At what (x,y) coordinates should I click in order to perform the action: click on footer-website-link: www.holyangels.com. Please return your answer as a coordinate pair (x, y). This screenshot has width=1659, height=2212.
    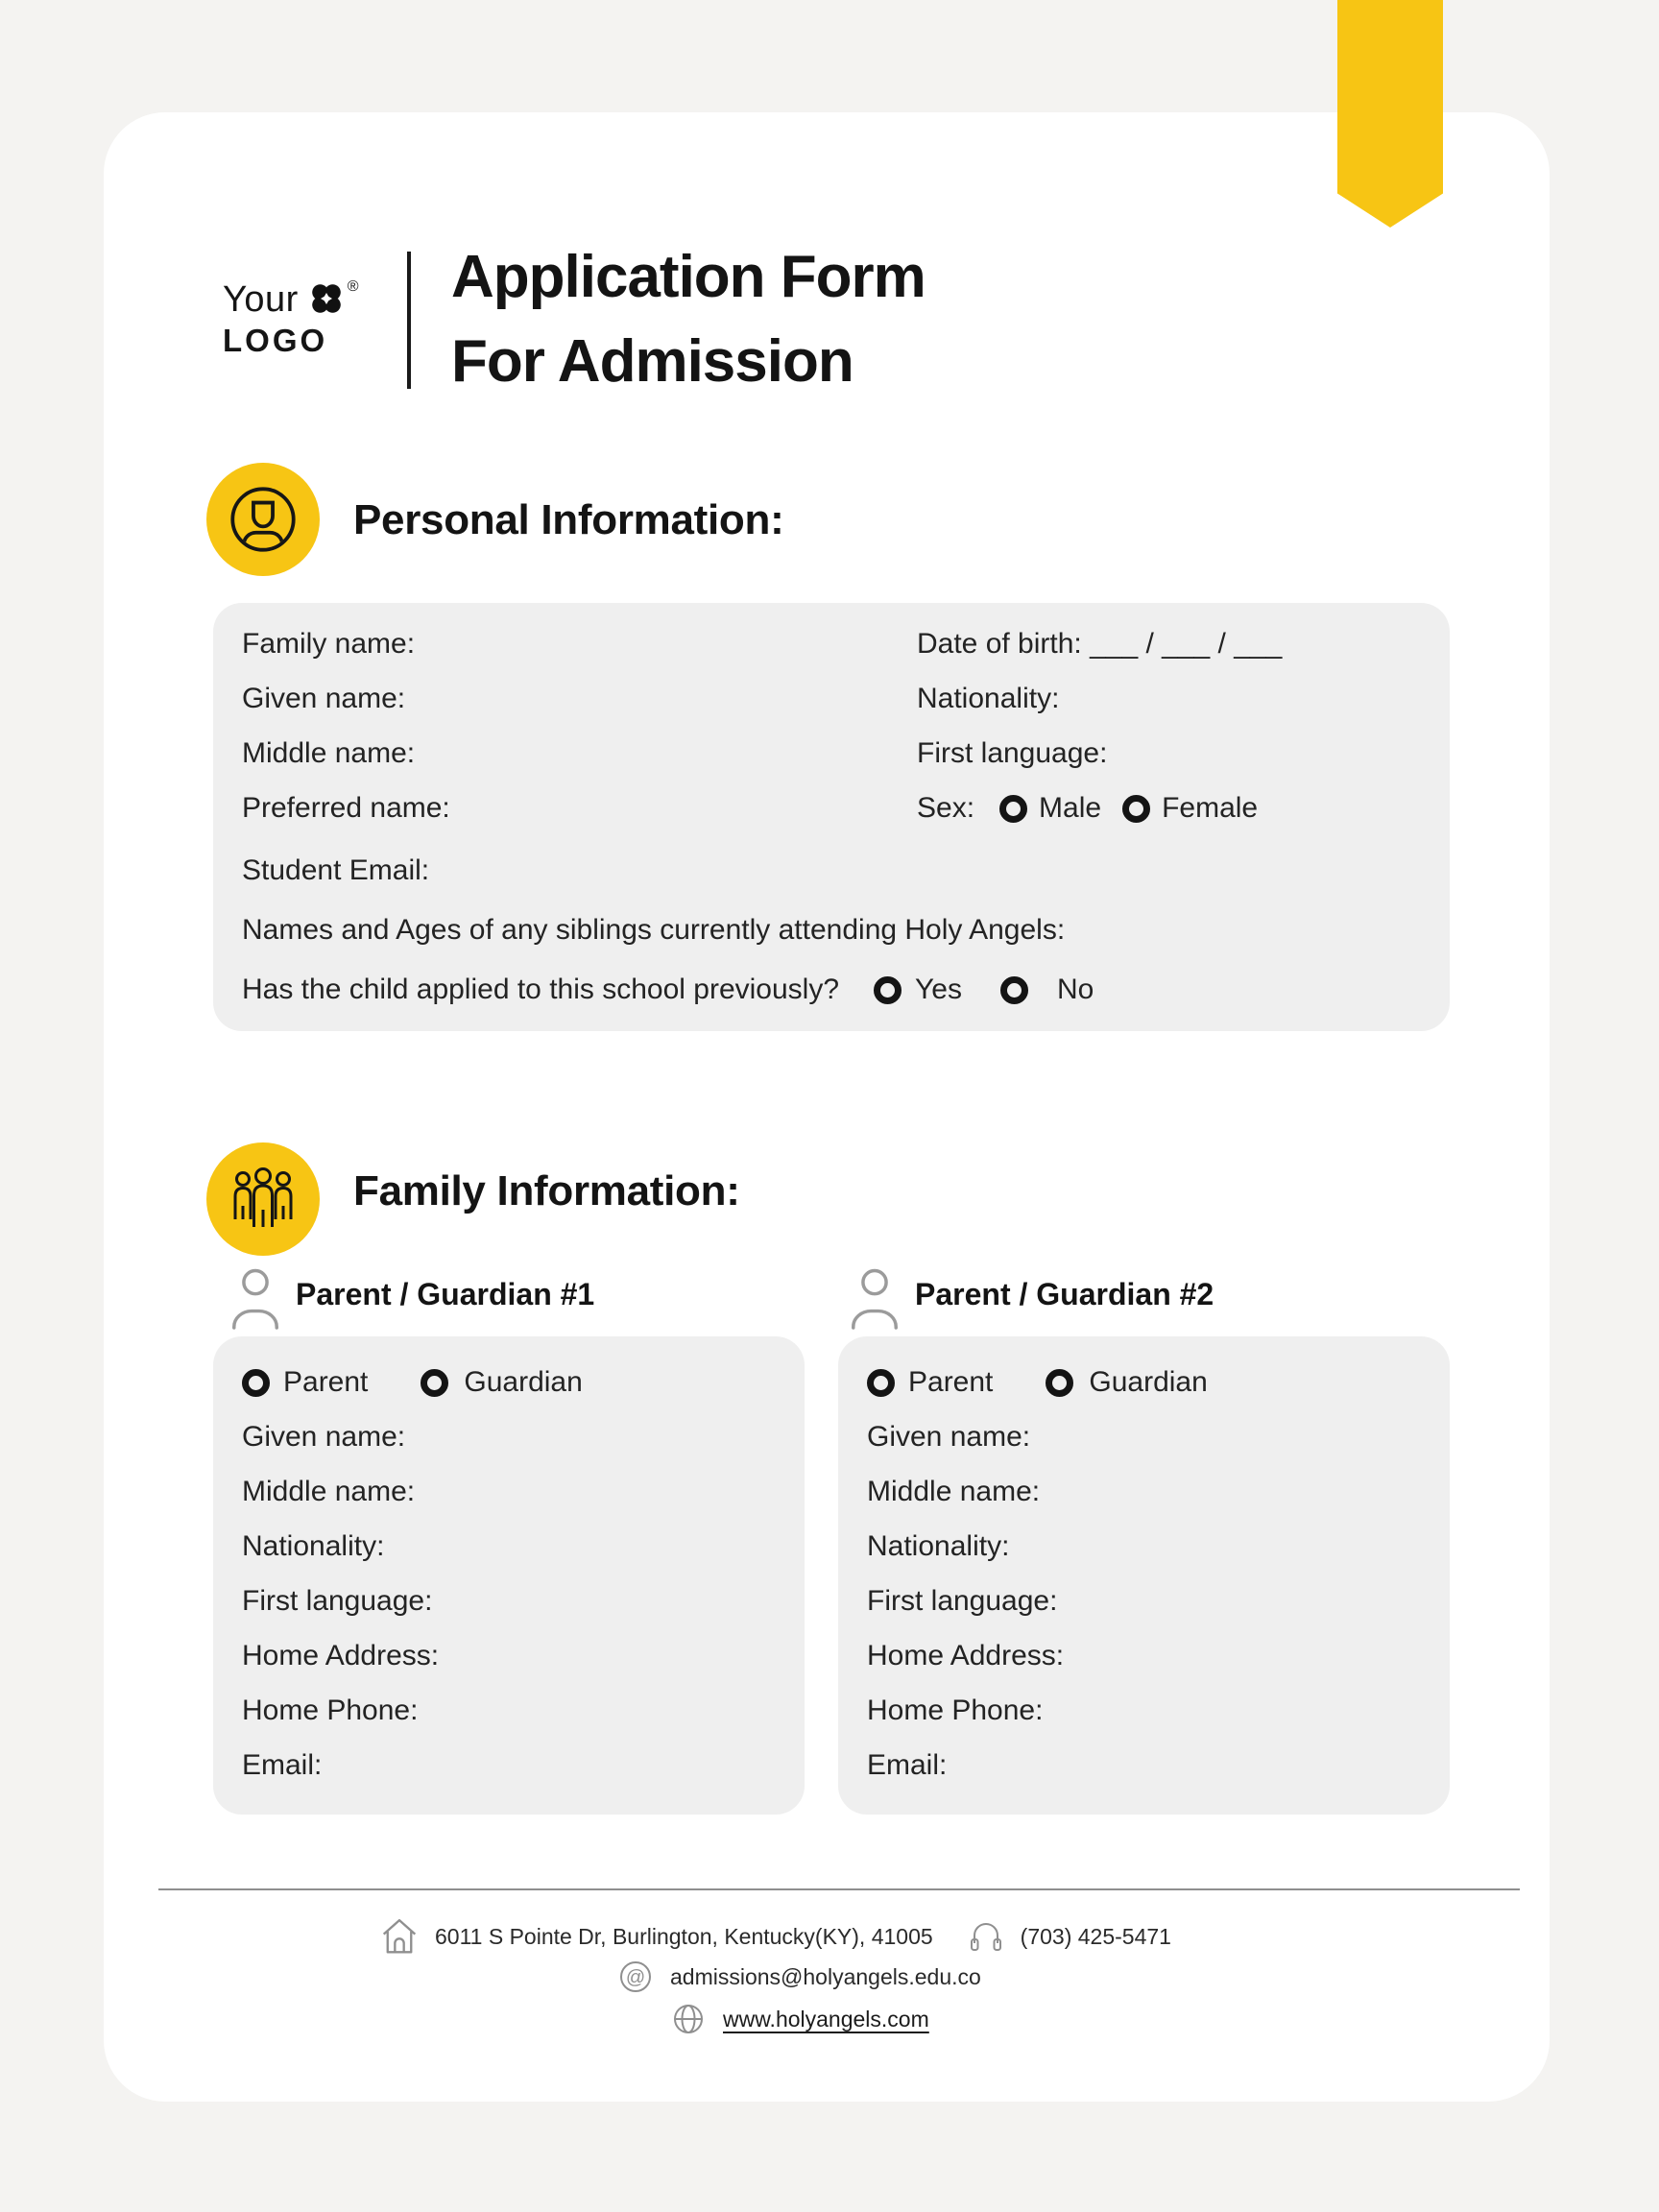
    Looking at the image, I should click on (826, 2019).